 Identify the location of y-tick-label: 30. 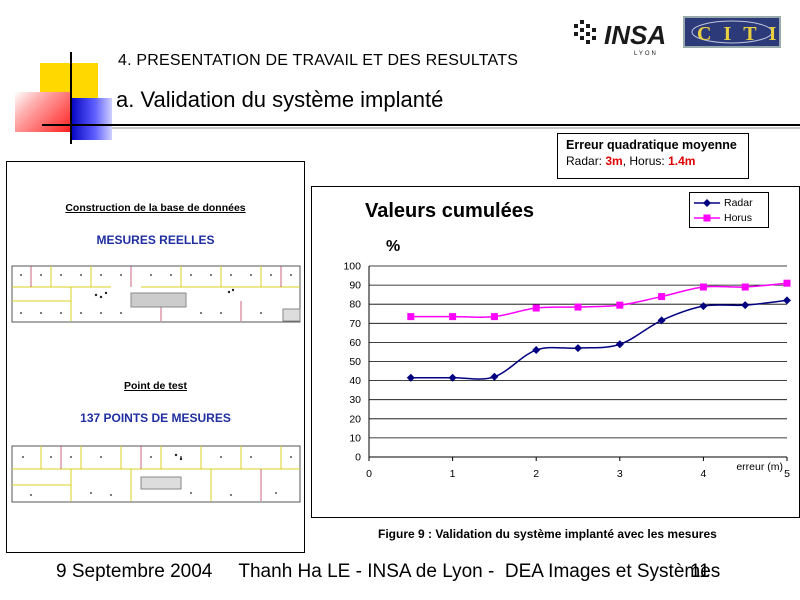
(355, 400).